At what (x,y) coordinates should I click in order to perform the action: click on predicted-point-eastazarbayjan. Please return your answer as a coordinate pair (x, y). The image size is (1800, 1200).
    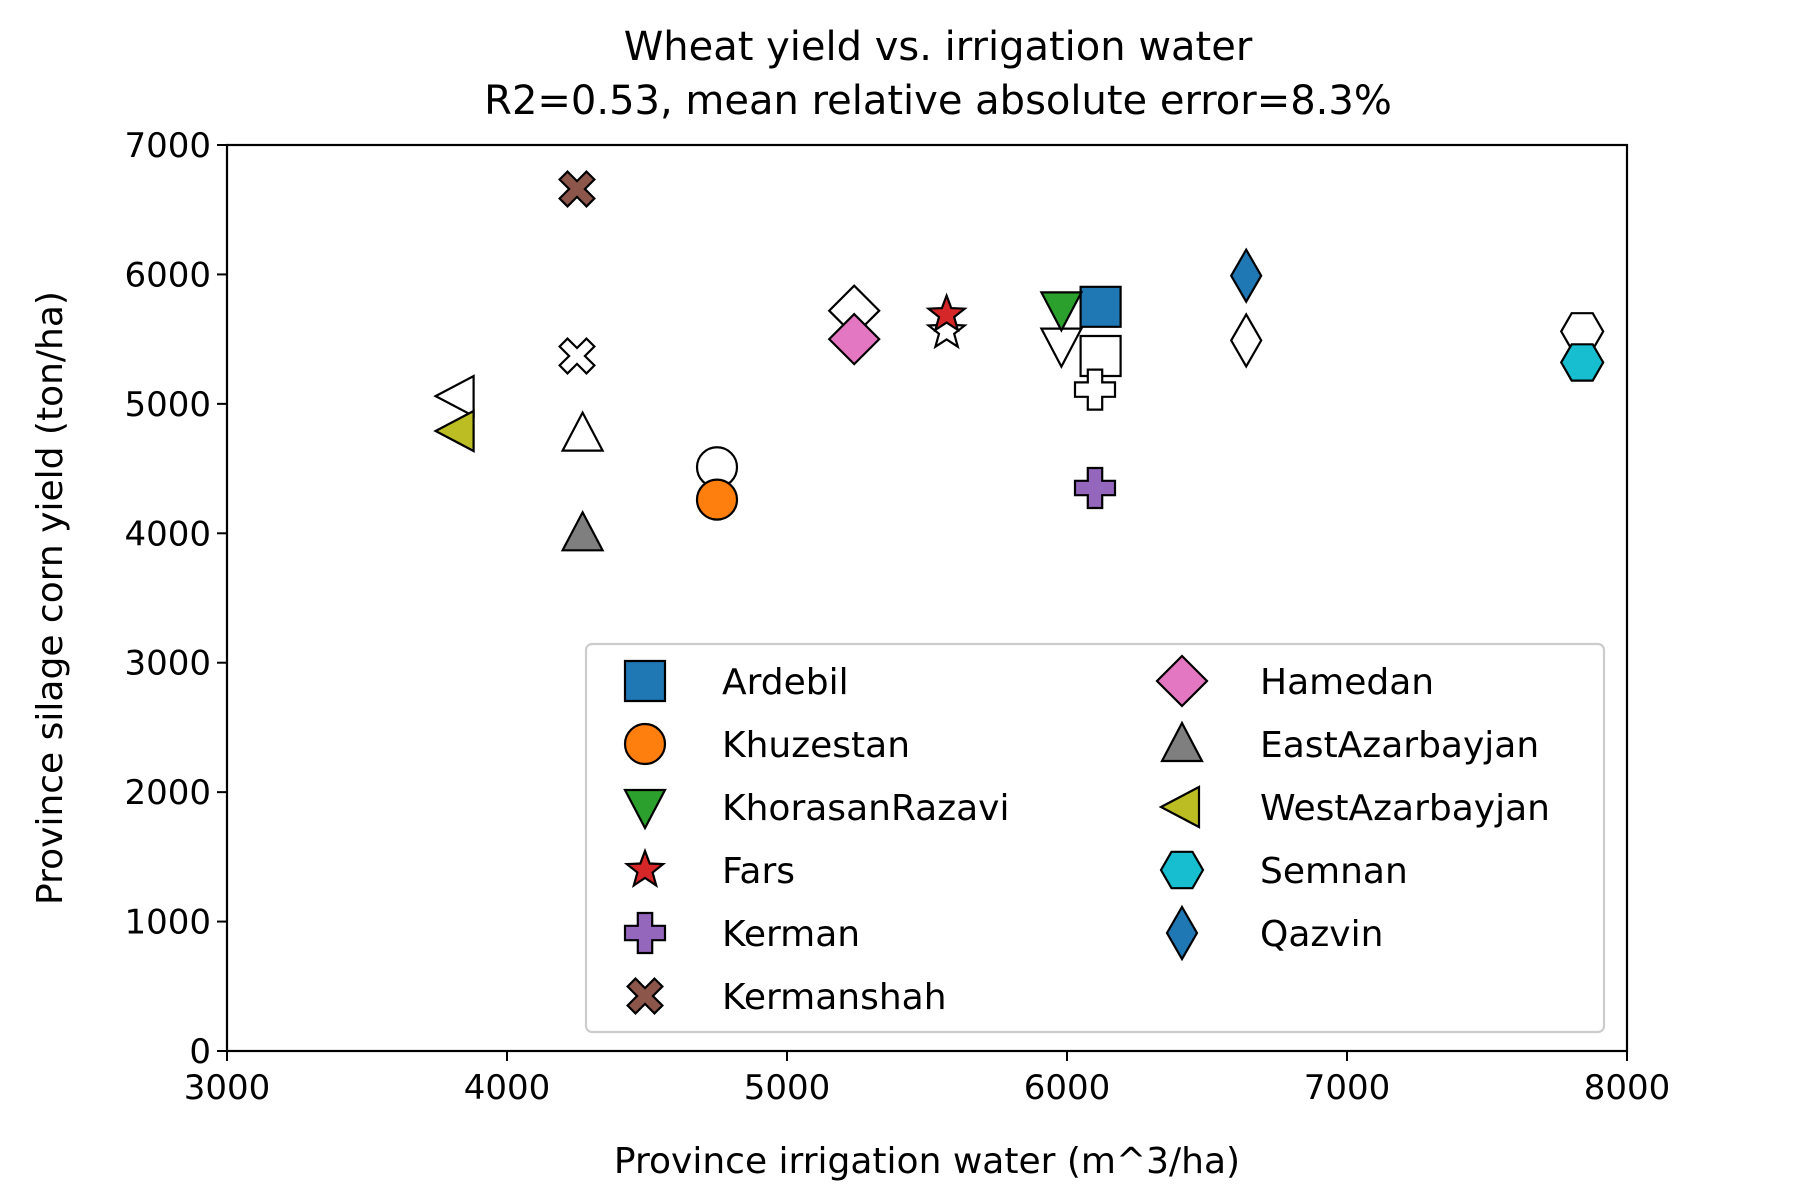
    Looking at the image, I should click on (582, 431).